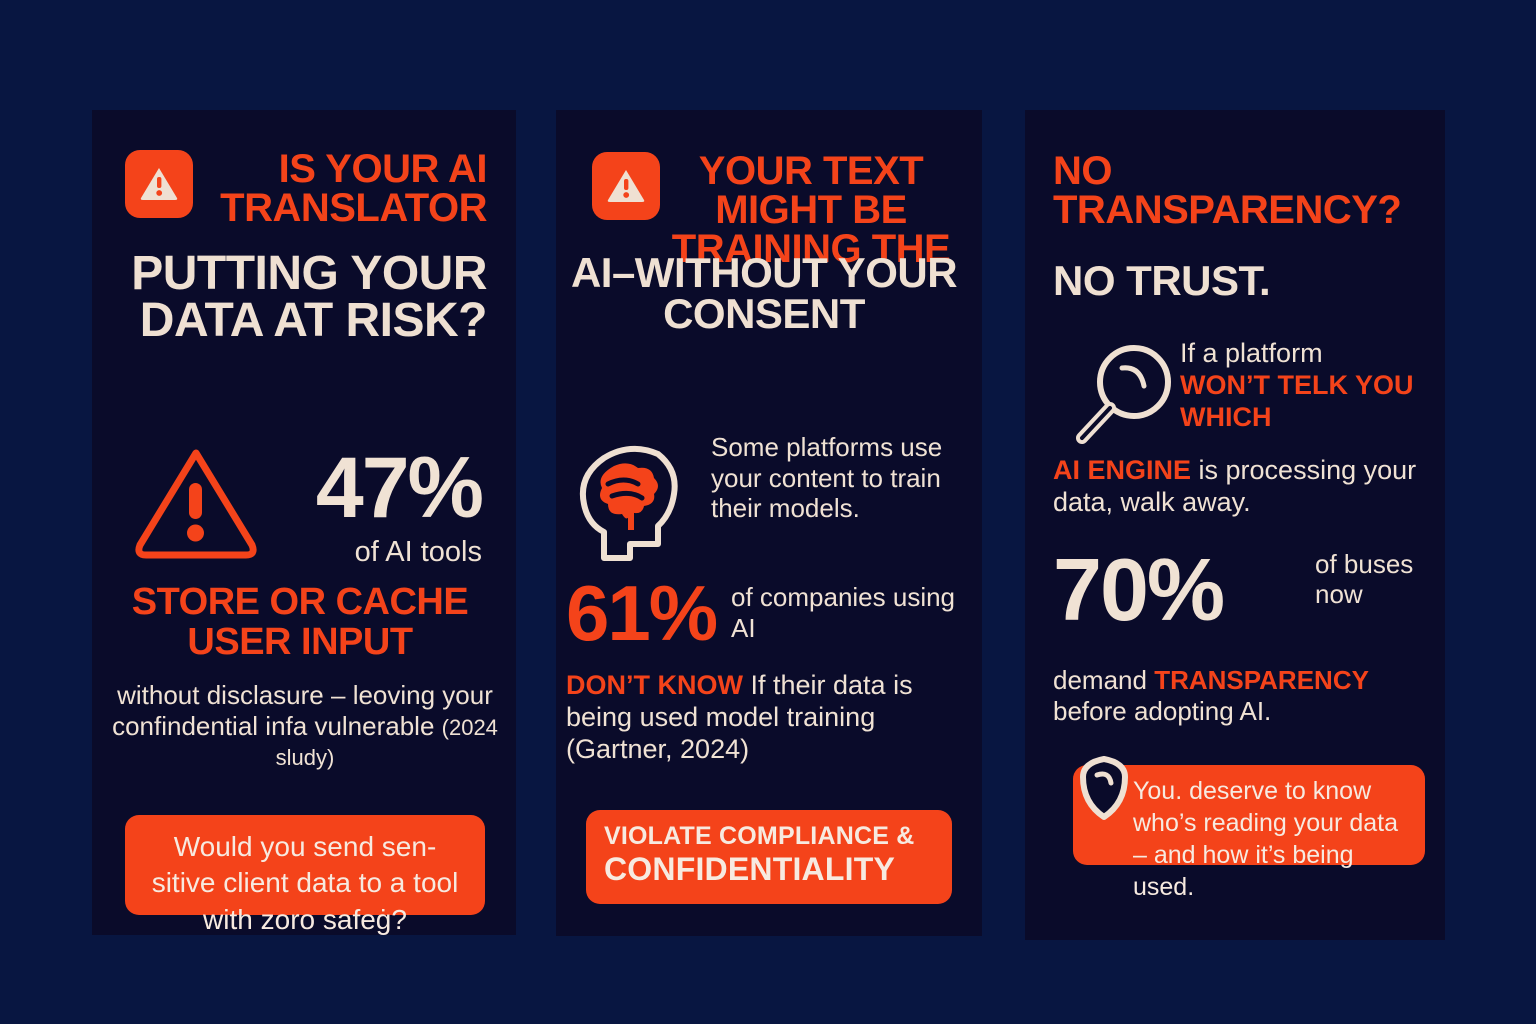 This screenshot has height=1024, width=1536. What do you see at coordinates (1122, 470) in the screenshot?
I see `card3-engine-emphasis: AI ENGINE` at bounding box center [1122, 470].